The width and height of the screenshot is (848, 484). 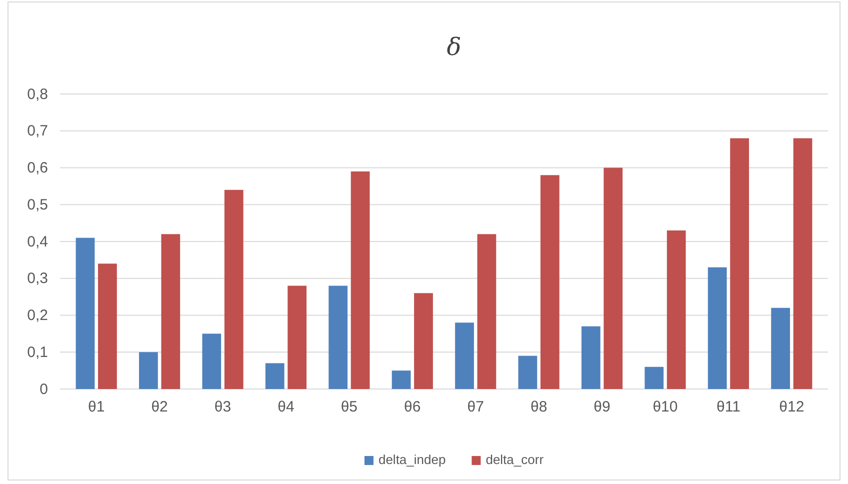 I want to click on y-tick-label: 0,4, so click(x=37, y=241).